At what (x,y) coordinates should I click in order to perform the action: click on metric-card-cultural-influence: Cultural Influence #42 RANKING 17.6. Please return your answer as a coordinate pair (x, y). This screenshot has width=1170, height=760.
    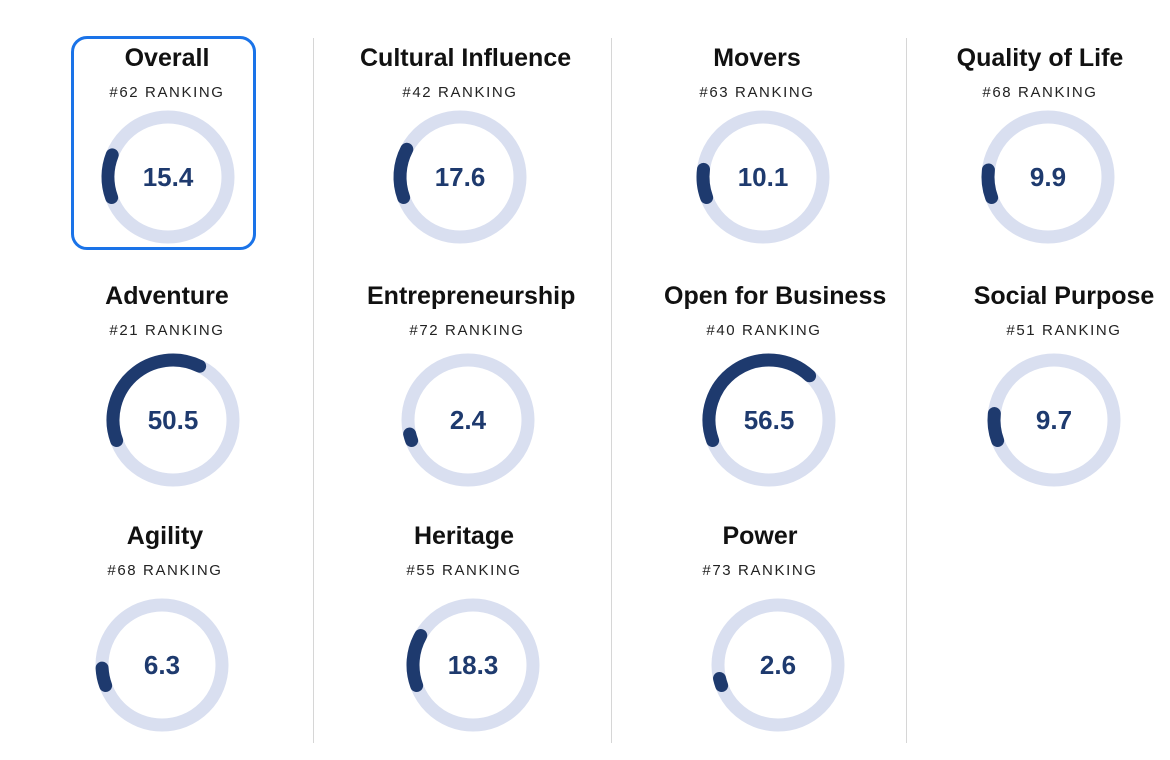
    Looking at the image, I should click on (466, 160).